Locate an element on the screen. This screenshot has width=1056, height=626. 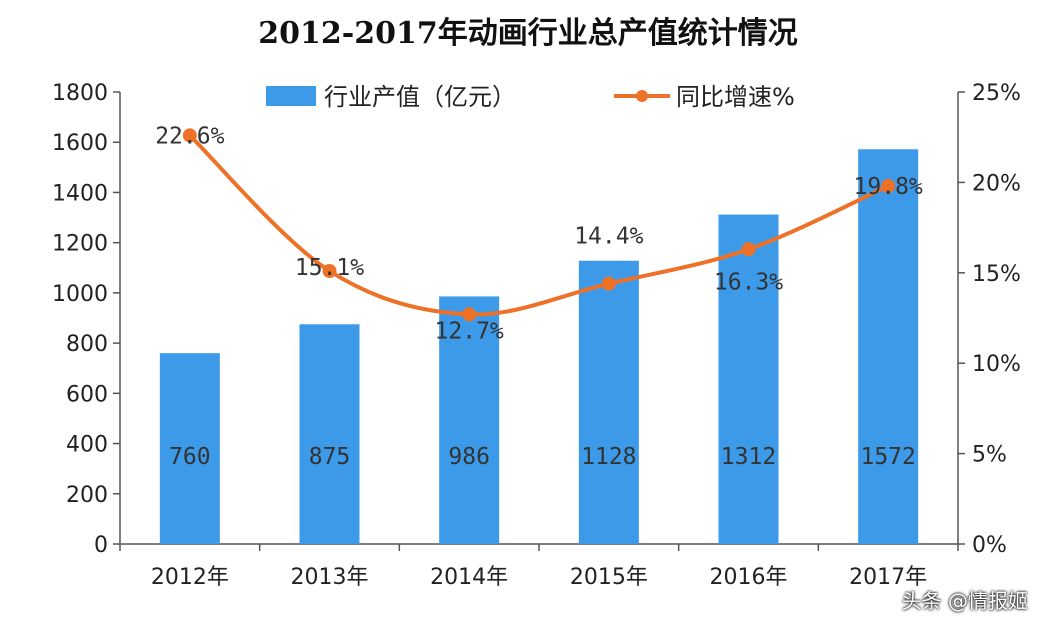
legend-line-label: 同比增速% is located at coordinates (735, 97).